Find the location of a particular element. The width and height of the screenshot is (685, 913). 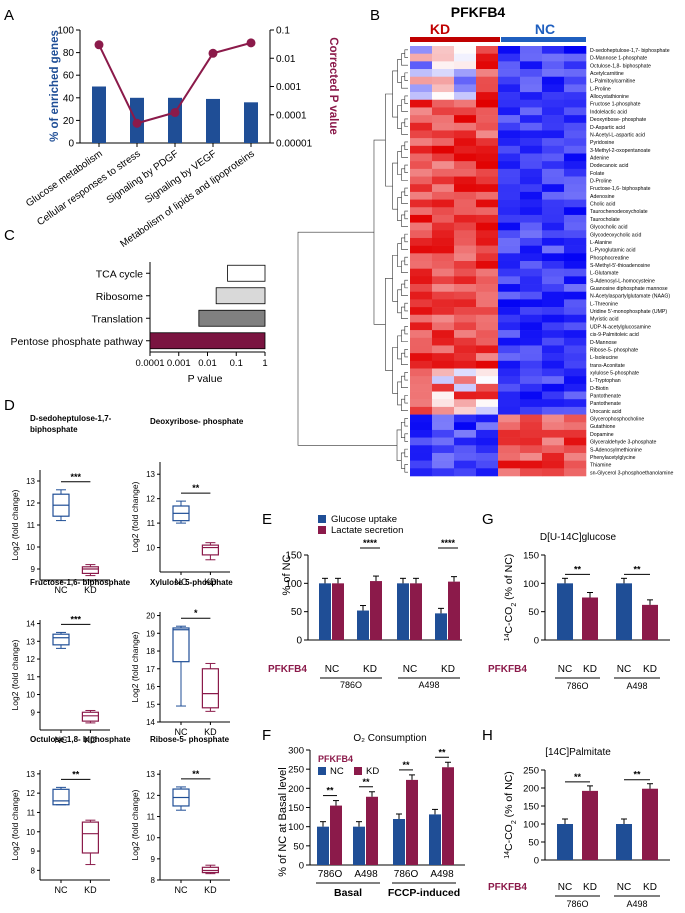

d-title: biphosphate is located at coordinates (54, 429).